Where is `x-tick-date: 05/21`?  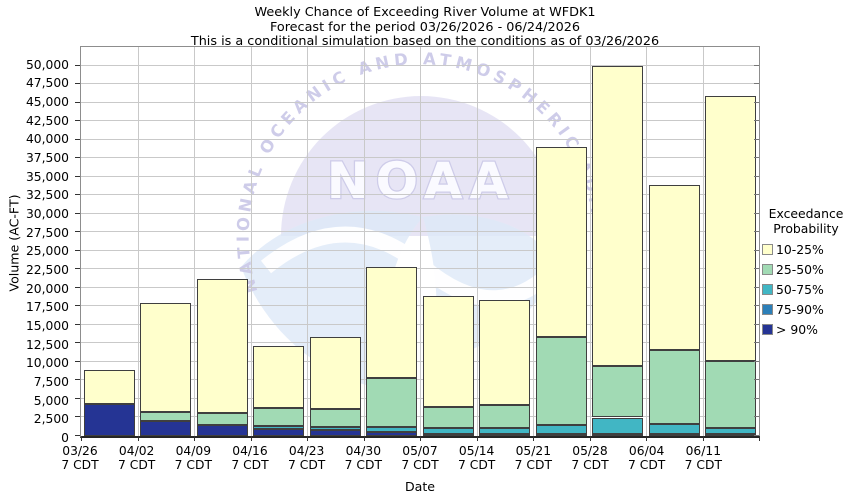
x-tick-date: 05/21 is located at coordinates (533, 451).